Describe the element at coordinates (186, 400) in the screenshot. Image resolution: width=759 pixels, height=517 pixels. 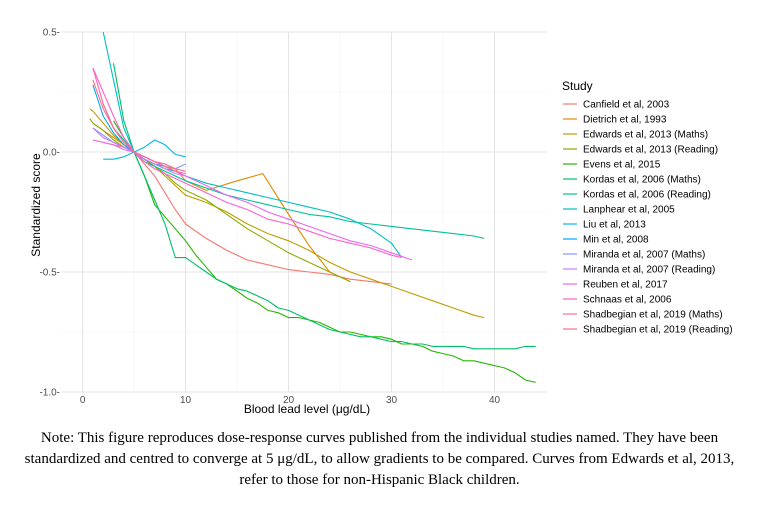
I see `x-tick-label: 10` at that location.